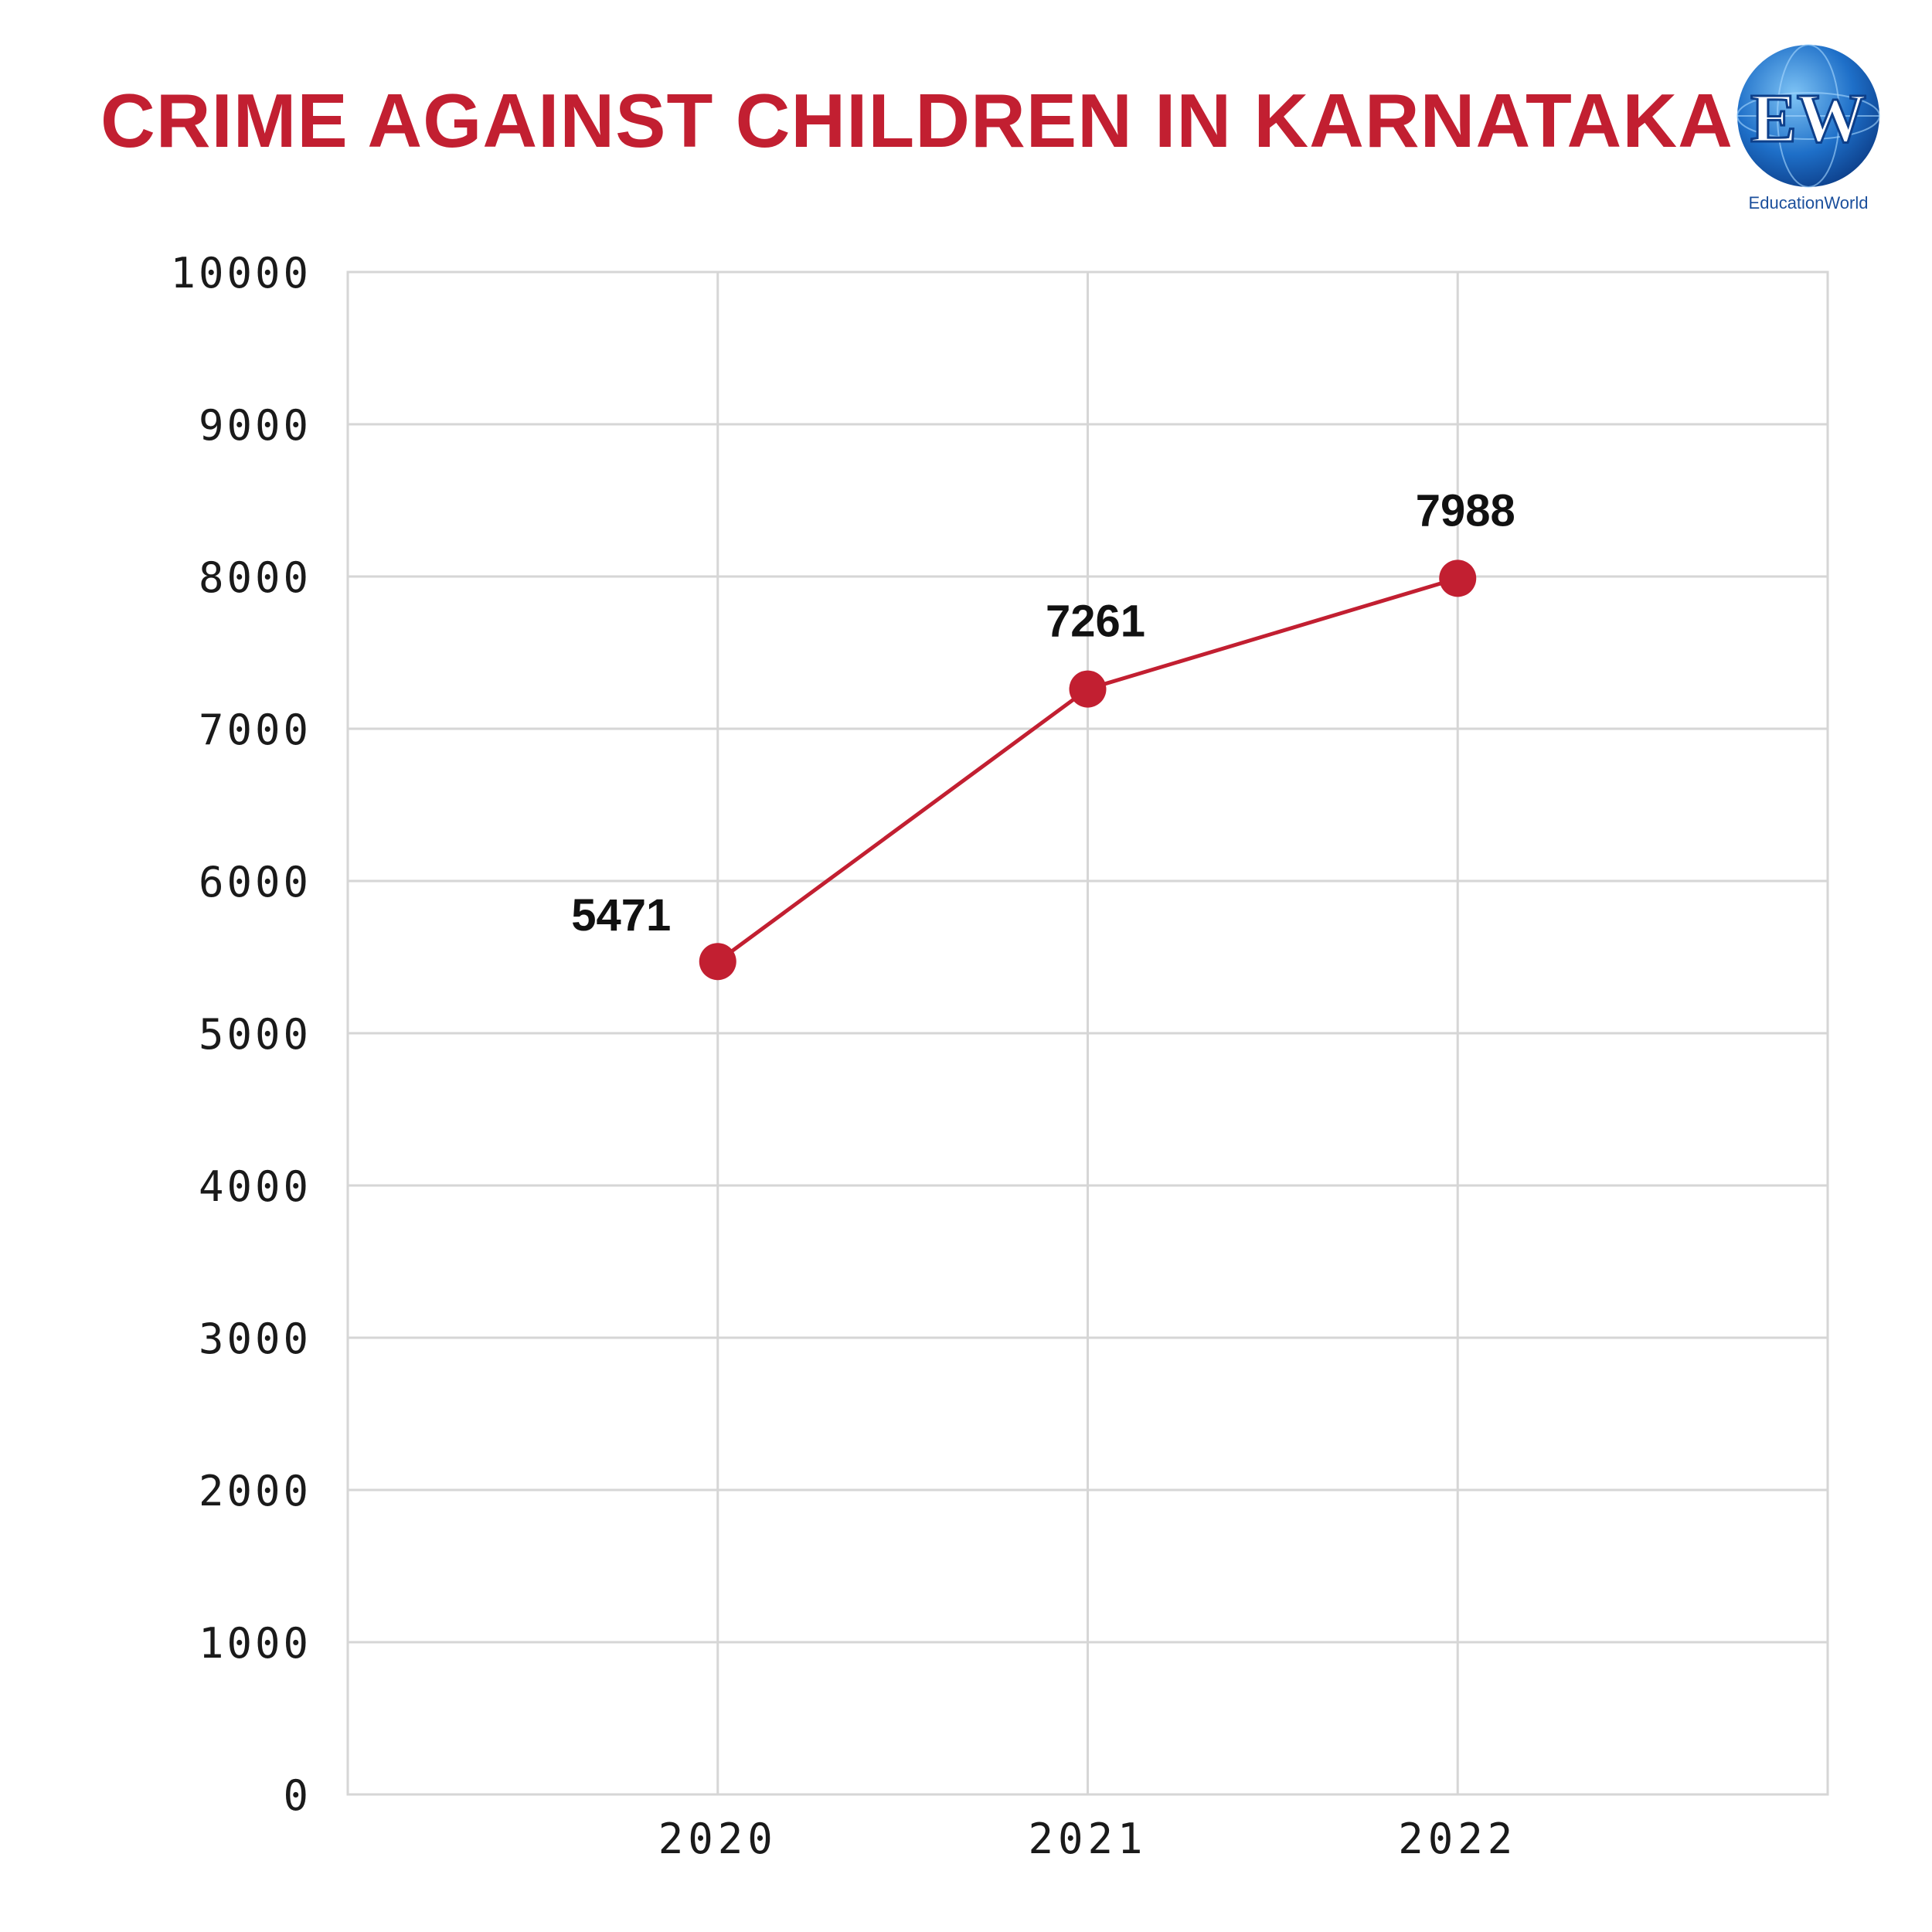  I want to click on y-tick-label: 9000, so click(255, 425).